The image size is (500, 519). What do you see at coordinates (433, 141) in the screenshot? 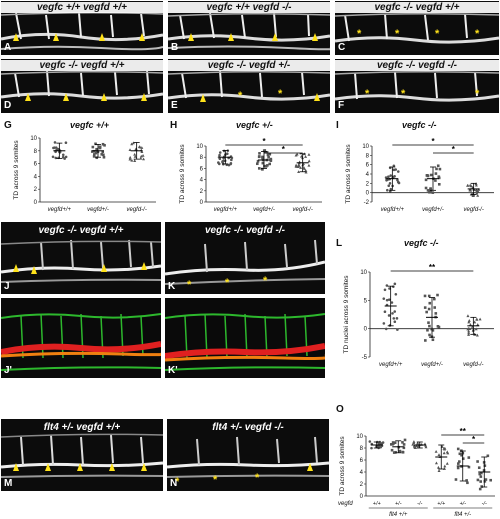
I see `significance-label: *` at bounding box center [433, 141].